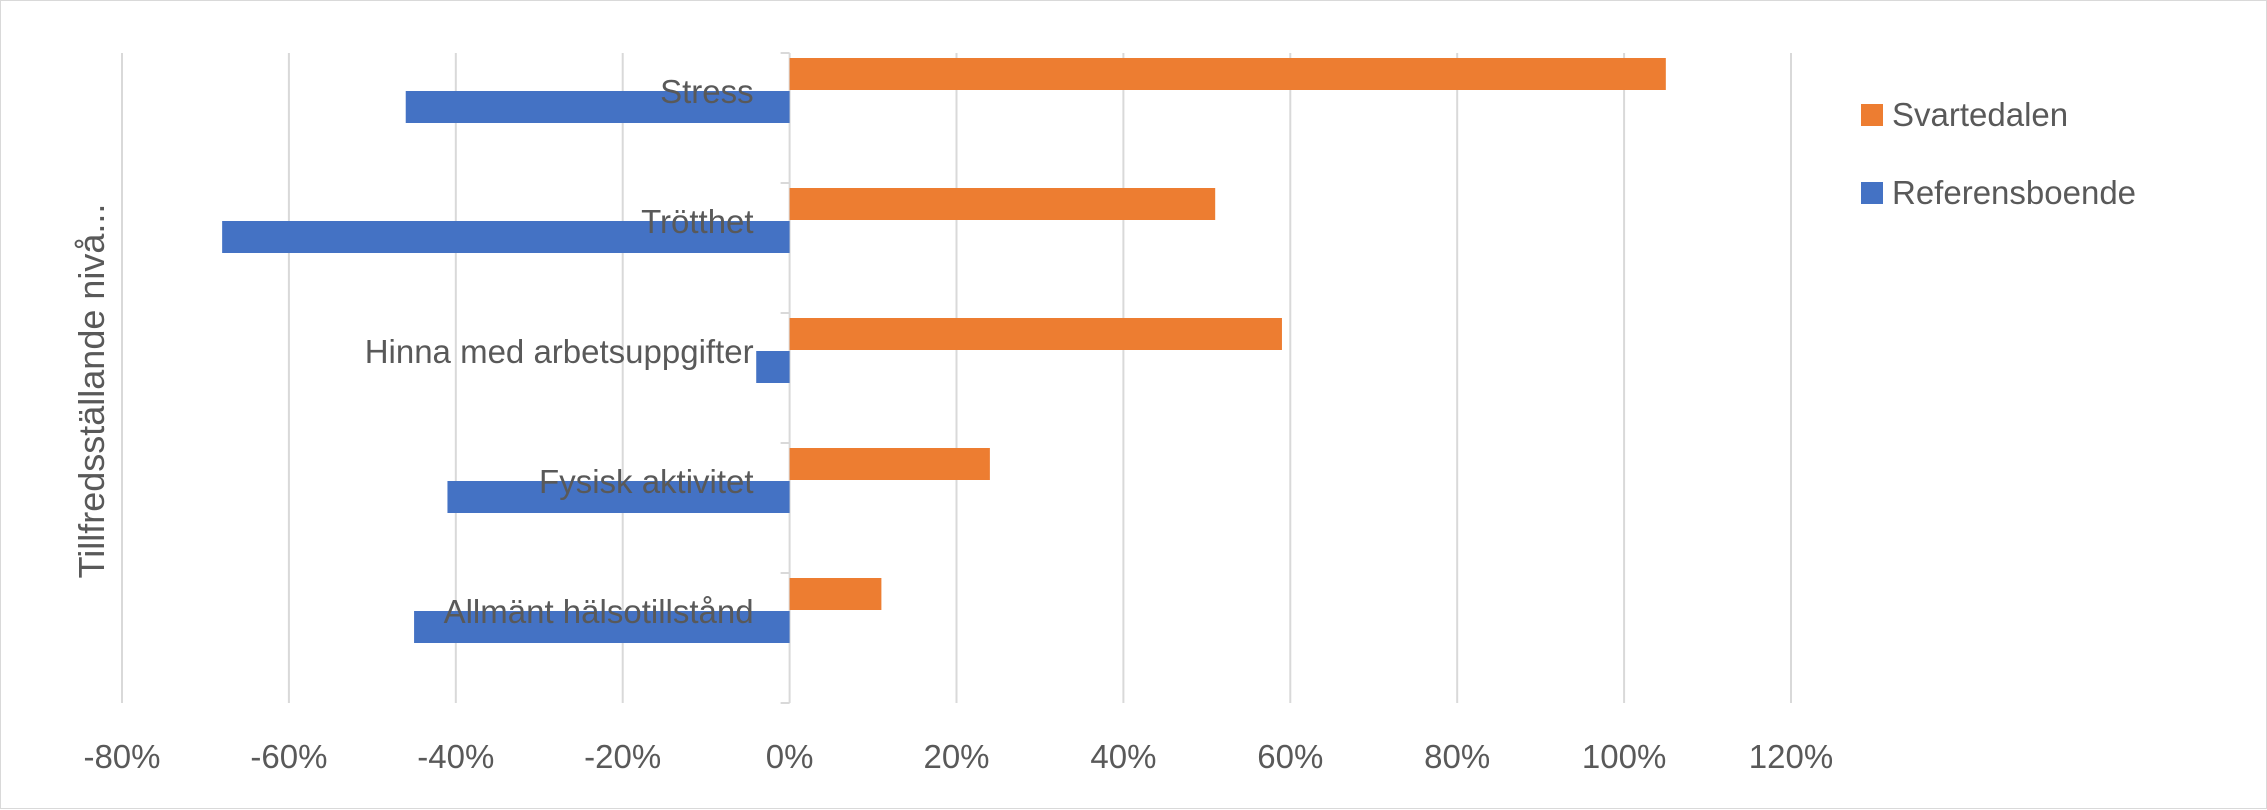 Image resolution: width=2267 pixels, height=810 pixels. I want to click on x-tick-label: 100%, so click(1624, 756).